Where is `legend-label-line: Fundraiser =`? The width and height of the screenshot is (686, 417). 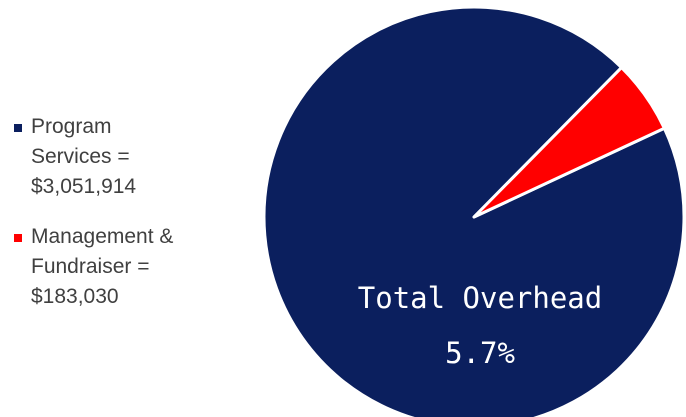
legend-label-line: Fundraiser = is located at coordinates (90, 266).